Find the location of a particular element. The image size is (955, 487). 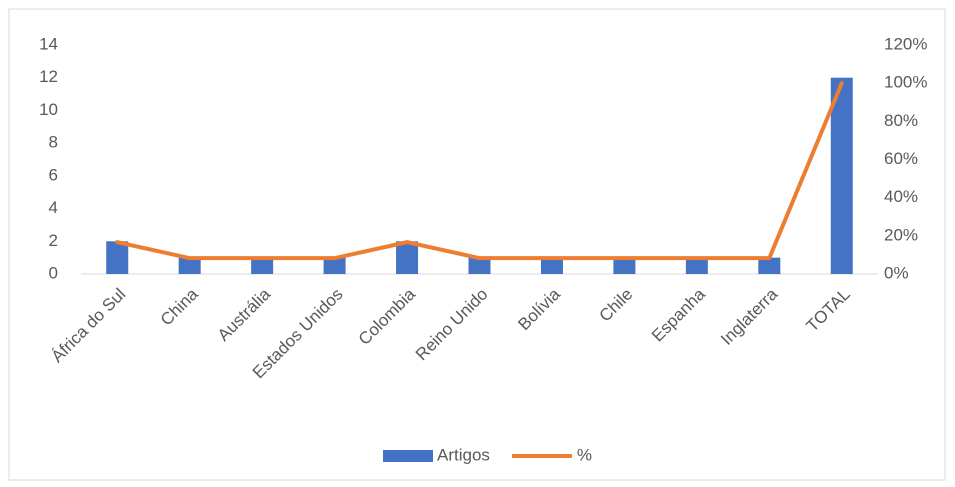

y-tick-label: 10 is located at coordinates (48, 109).